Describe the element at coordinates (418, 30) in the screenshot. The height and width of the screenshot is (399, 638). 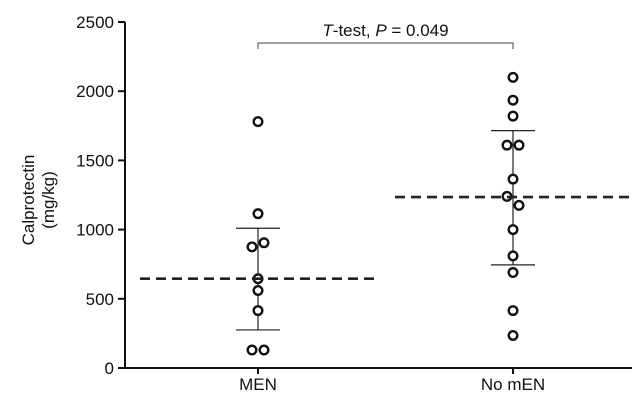
I see `annotation-text-part: = 0.049` at that location.